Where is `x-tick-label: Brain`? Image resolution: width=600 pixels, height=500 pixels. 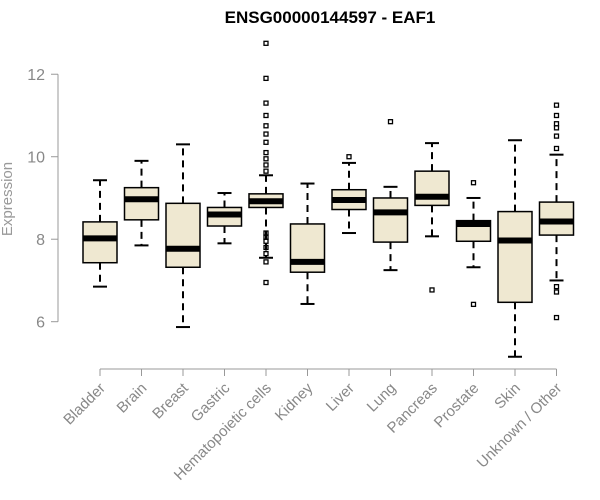 x-tick-label: Brain is located at coordinates (132, 398).